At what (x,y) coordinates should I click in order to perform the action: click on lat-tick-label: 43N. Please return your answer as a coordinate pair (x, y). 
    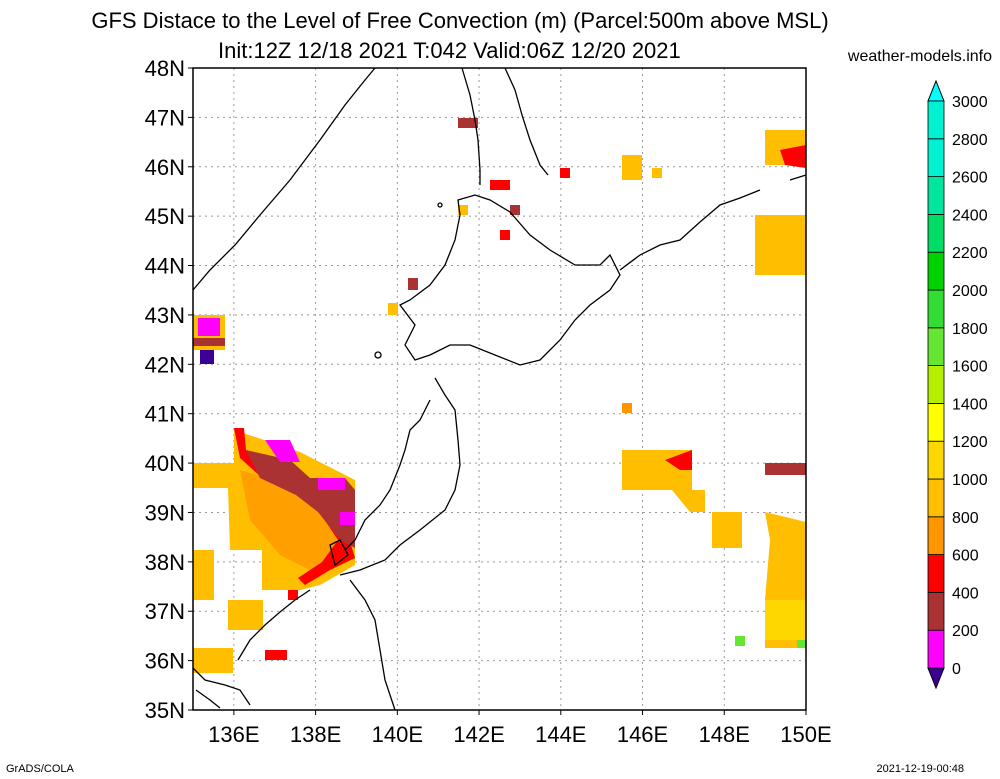
    Looking at the image, I should click on (165, 315).